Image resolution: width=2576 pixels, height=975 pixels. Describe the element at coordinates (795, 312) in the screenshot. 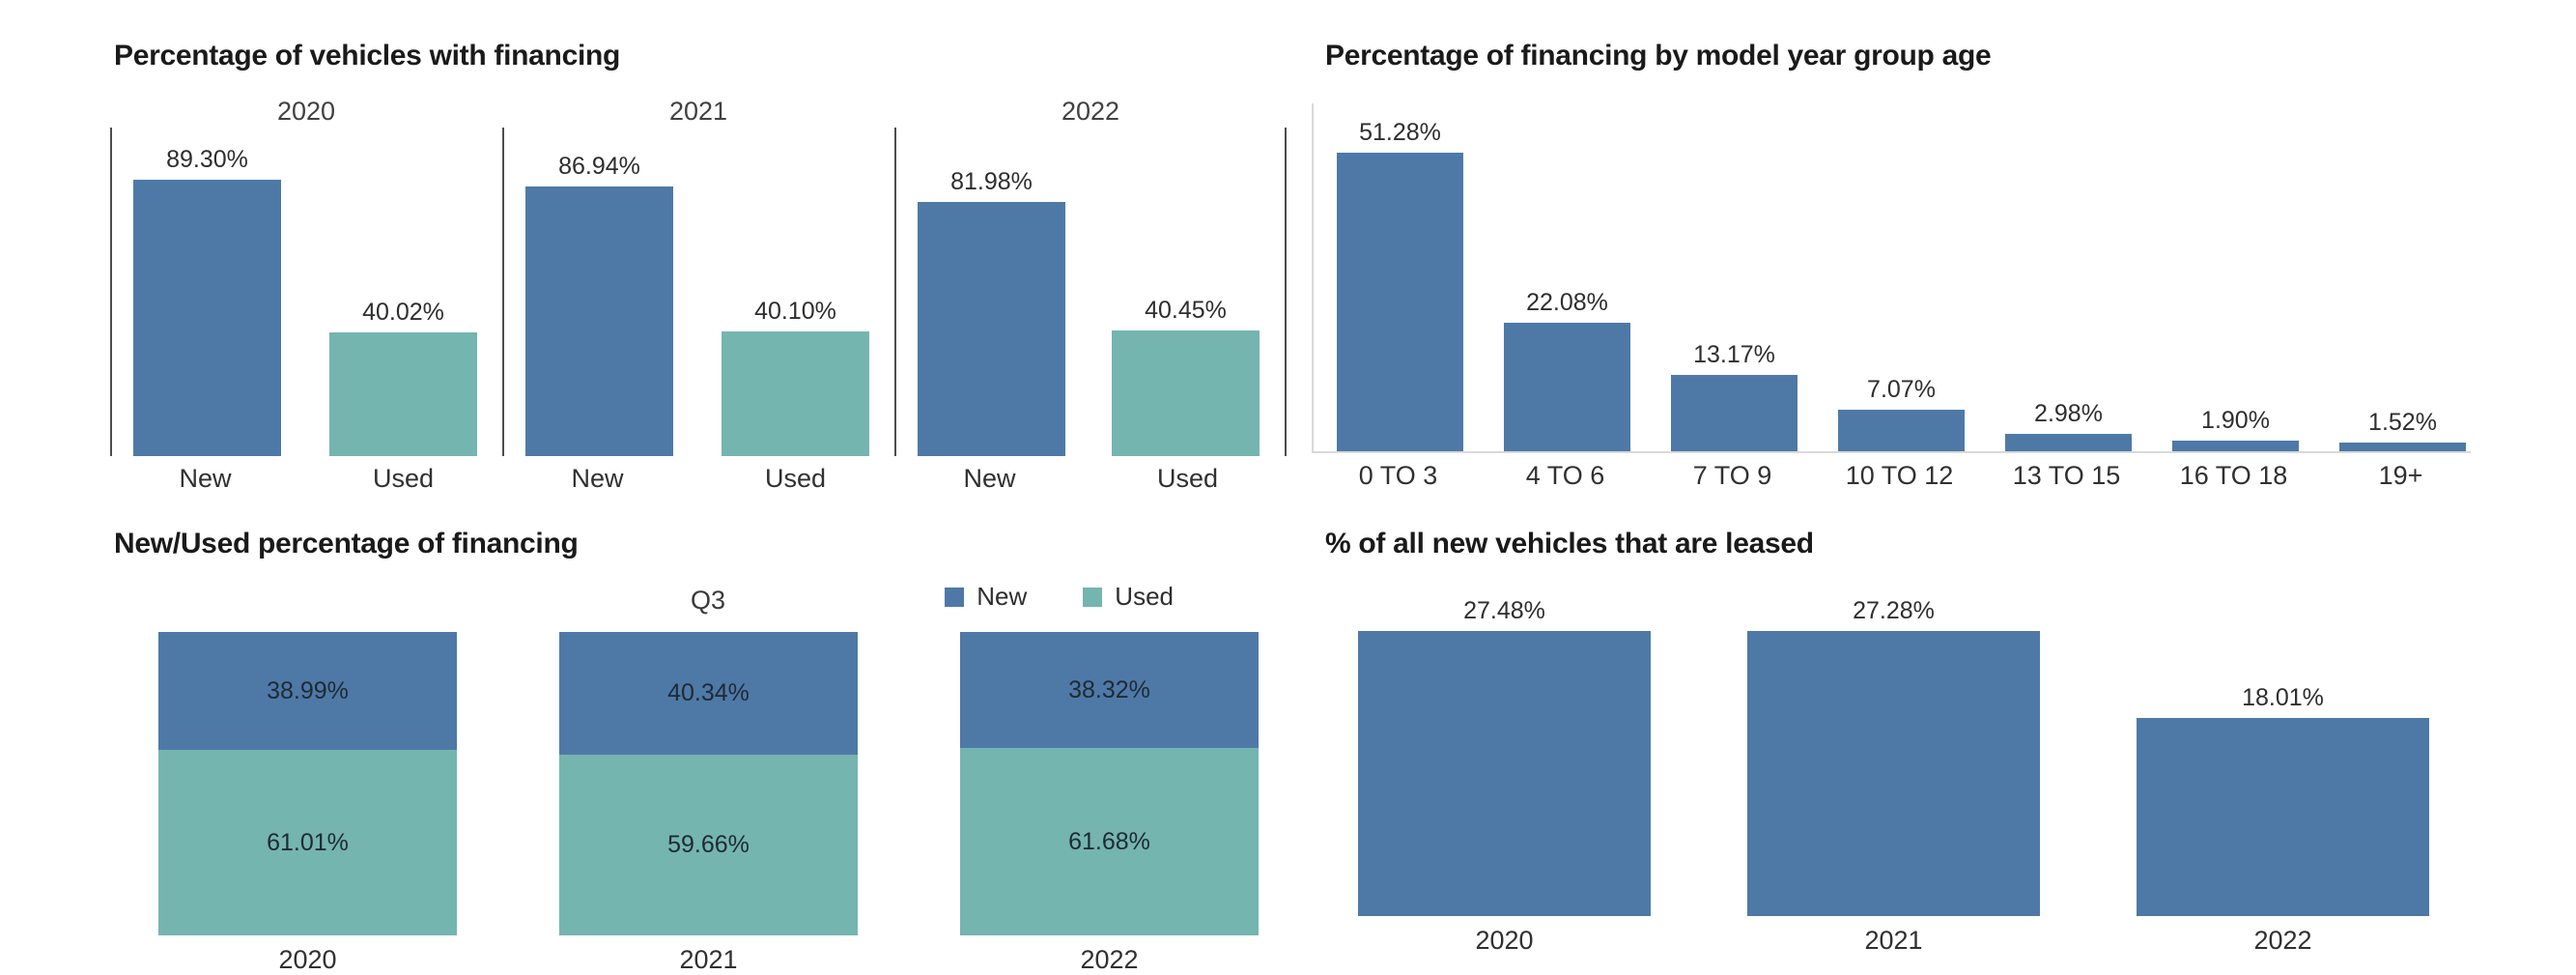

I see `bar-value-label: 40.10%` at that location.